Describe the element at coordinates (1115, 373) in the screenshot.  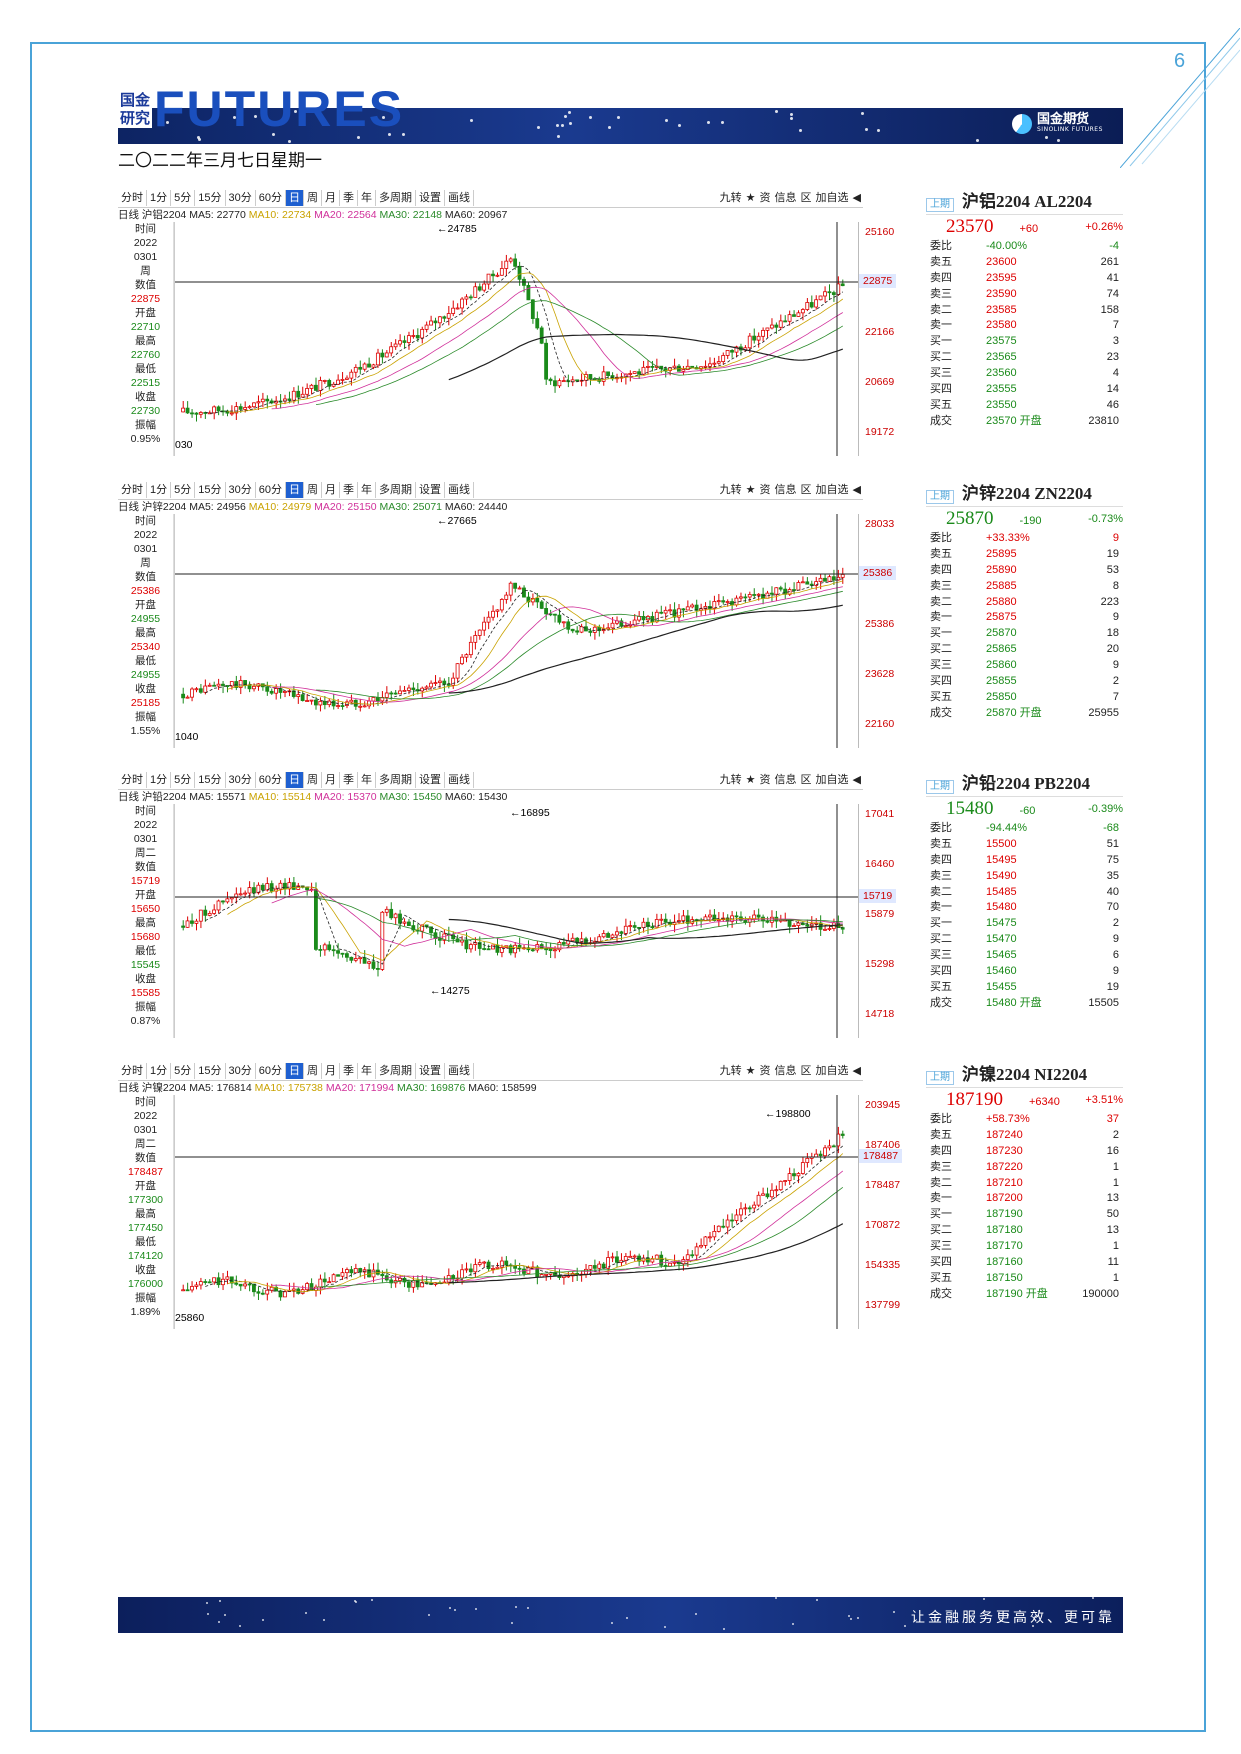
I see `order-book-cell: 4` at that location.